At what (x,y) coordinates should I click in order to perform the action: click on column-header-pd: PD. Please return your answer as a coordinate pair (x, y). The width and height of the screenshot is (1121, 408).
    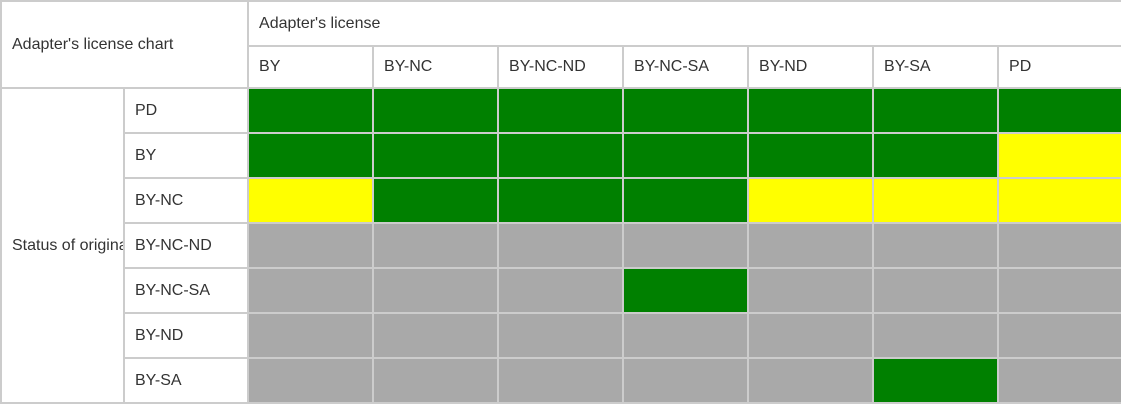
    Looking at the image, I should click on (1059, 67).